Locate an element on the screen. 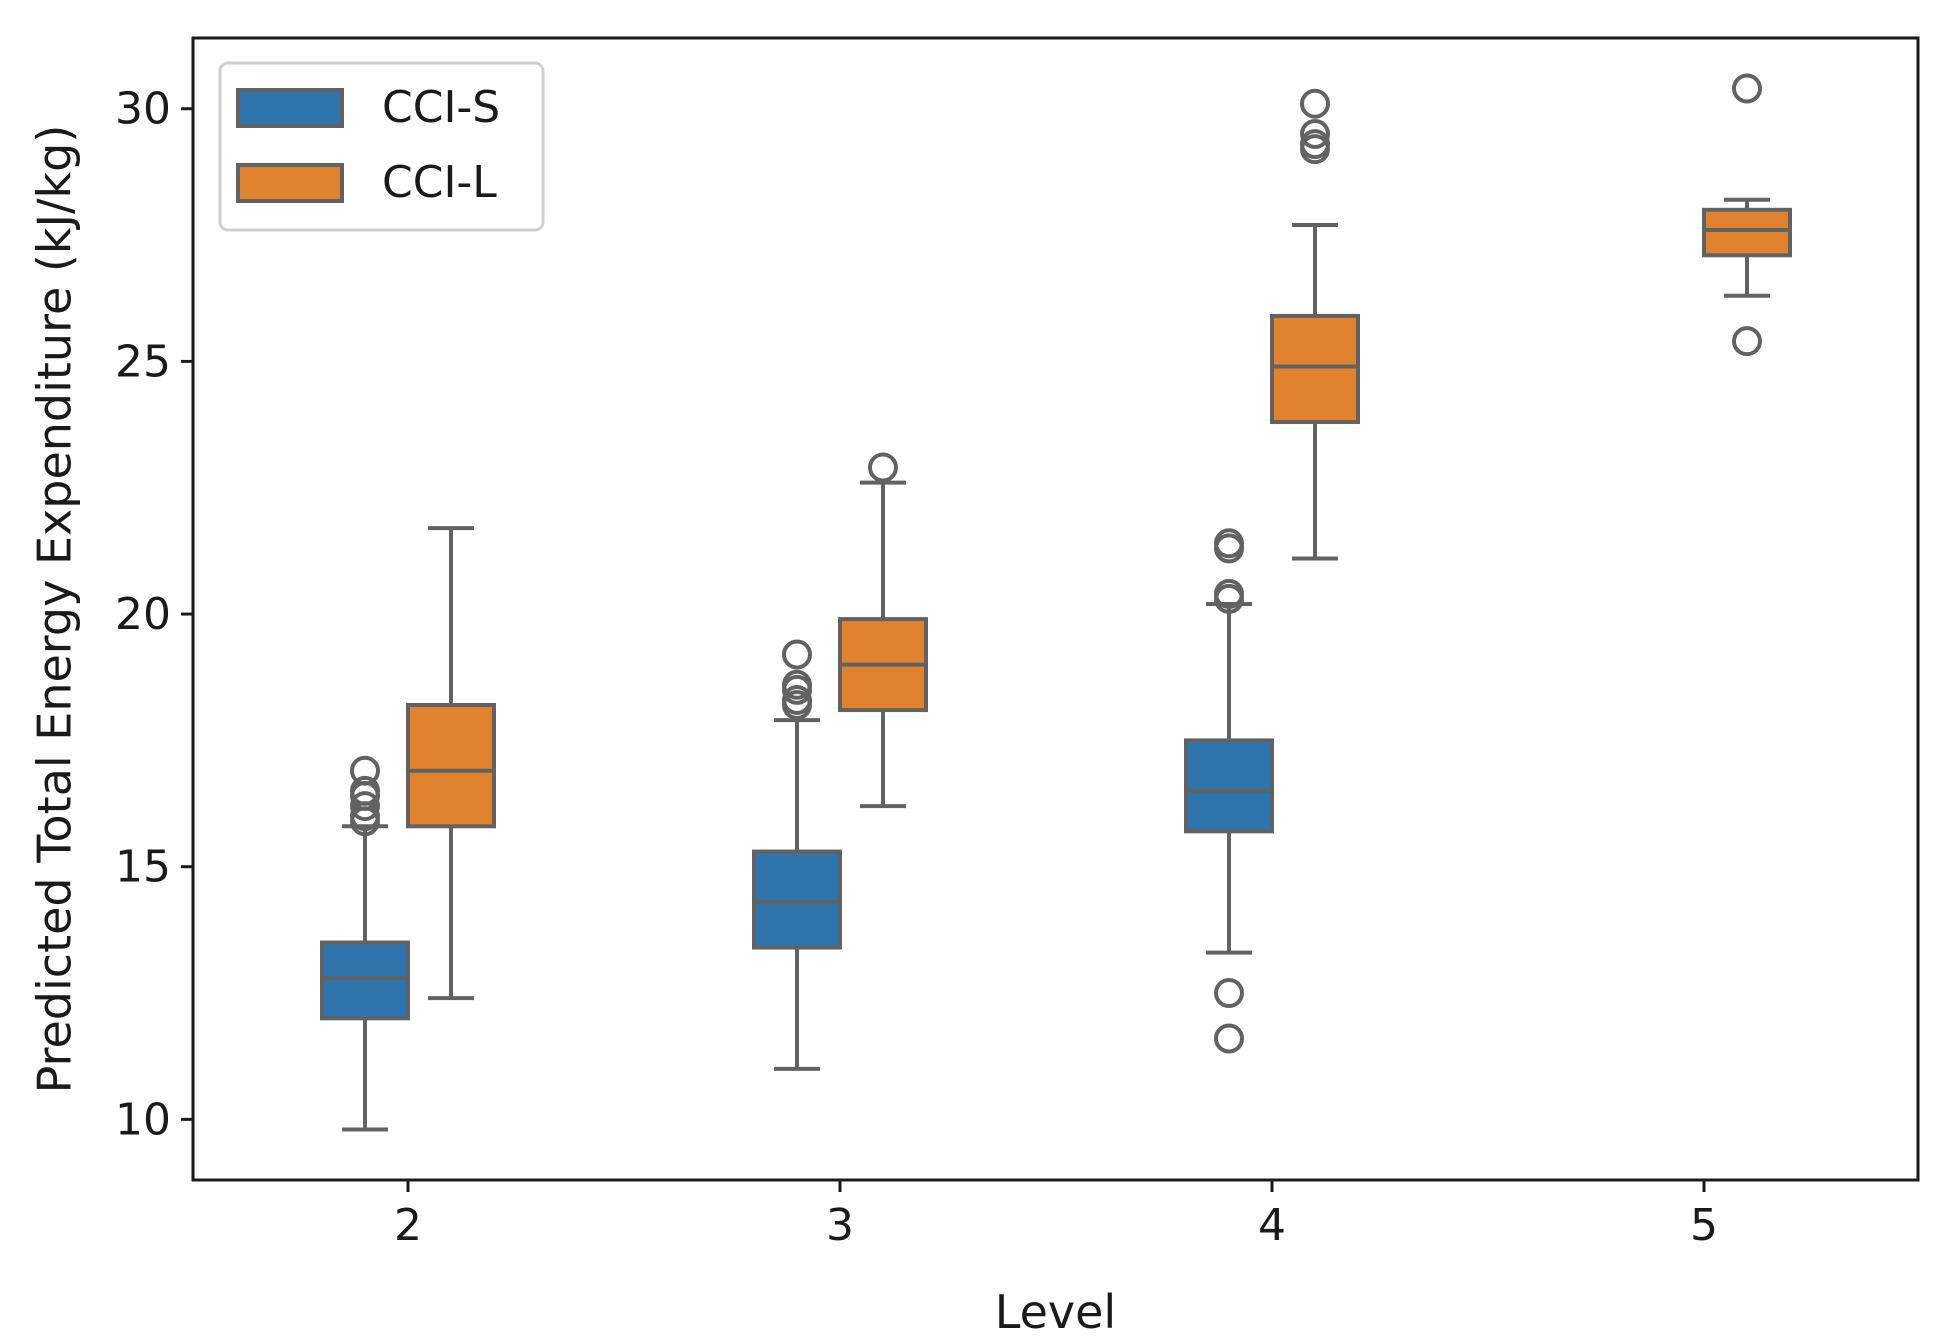 This screenshot has width=1945, height=1340. x-tick-label: 4 is located at coordinates (1272, 1225).